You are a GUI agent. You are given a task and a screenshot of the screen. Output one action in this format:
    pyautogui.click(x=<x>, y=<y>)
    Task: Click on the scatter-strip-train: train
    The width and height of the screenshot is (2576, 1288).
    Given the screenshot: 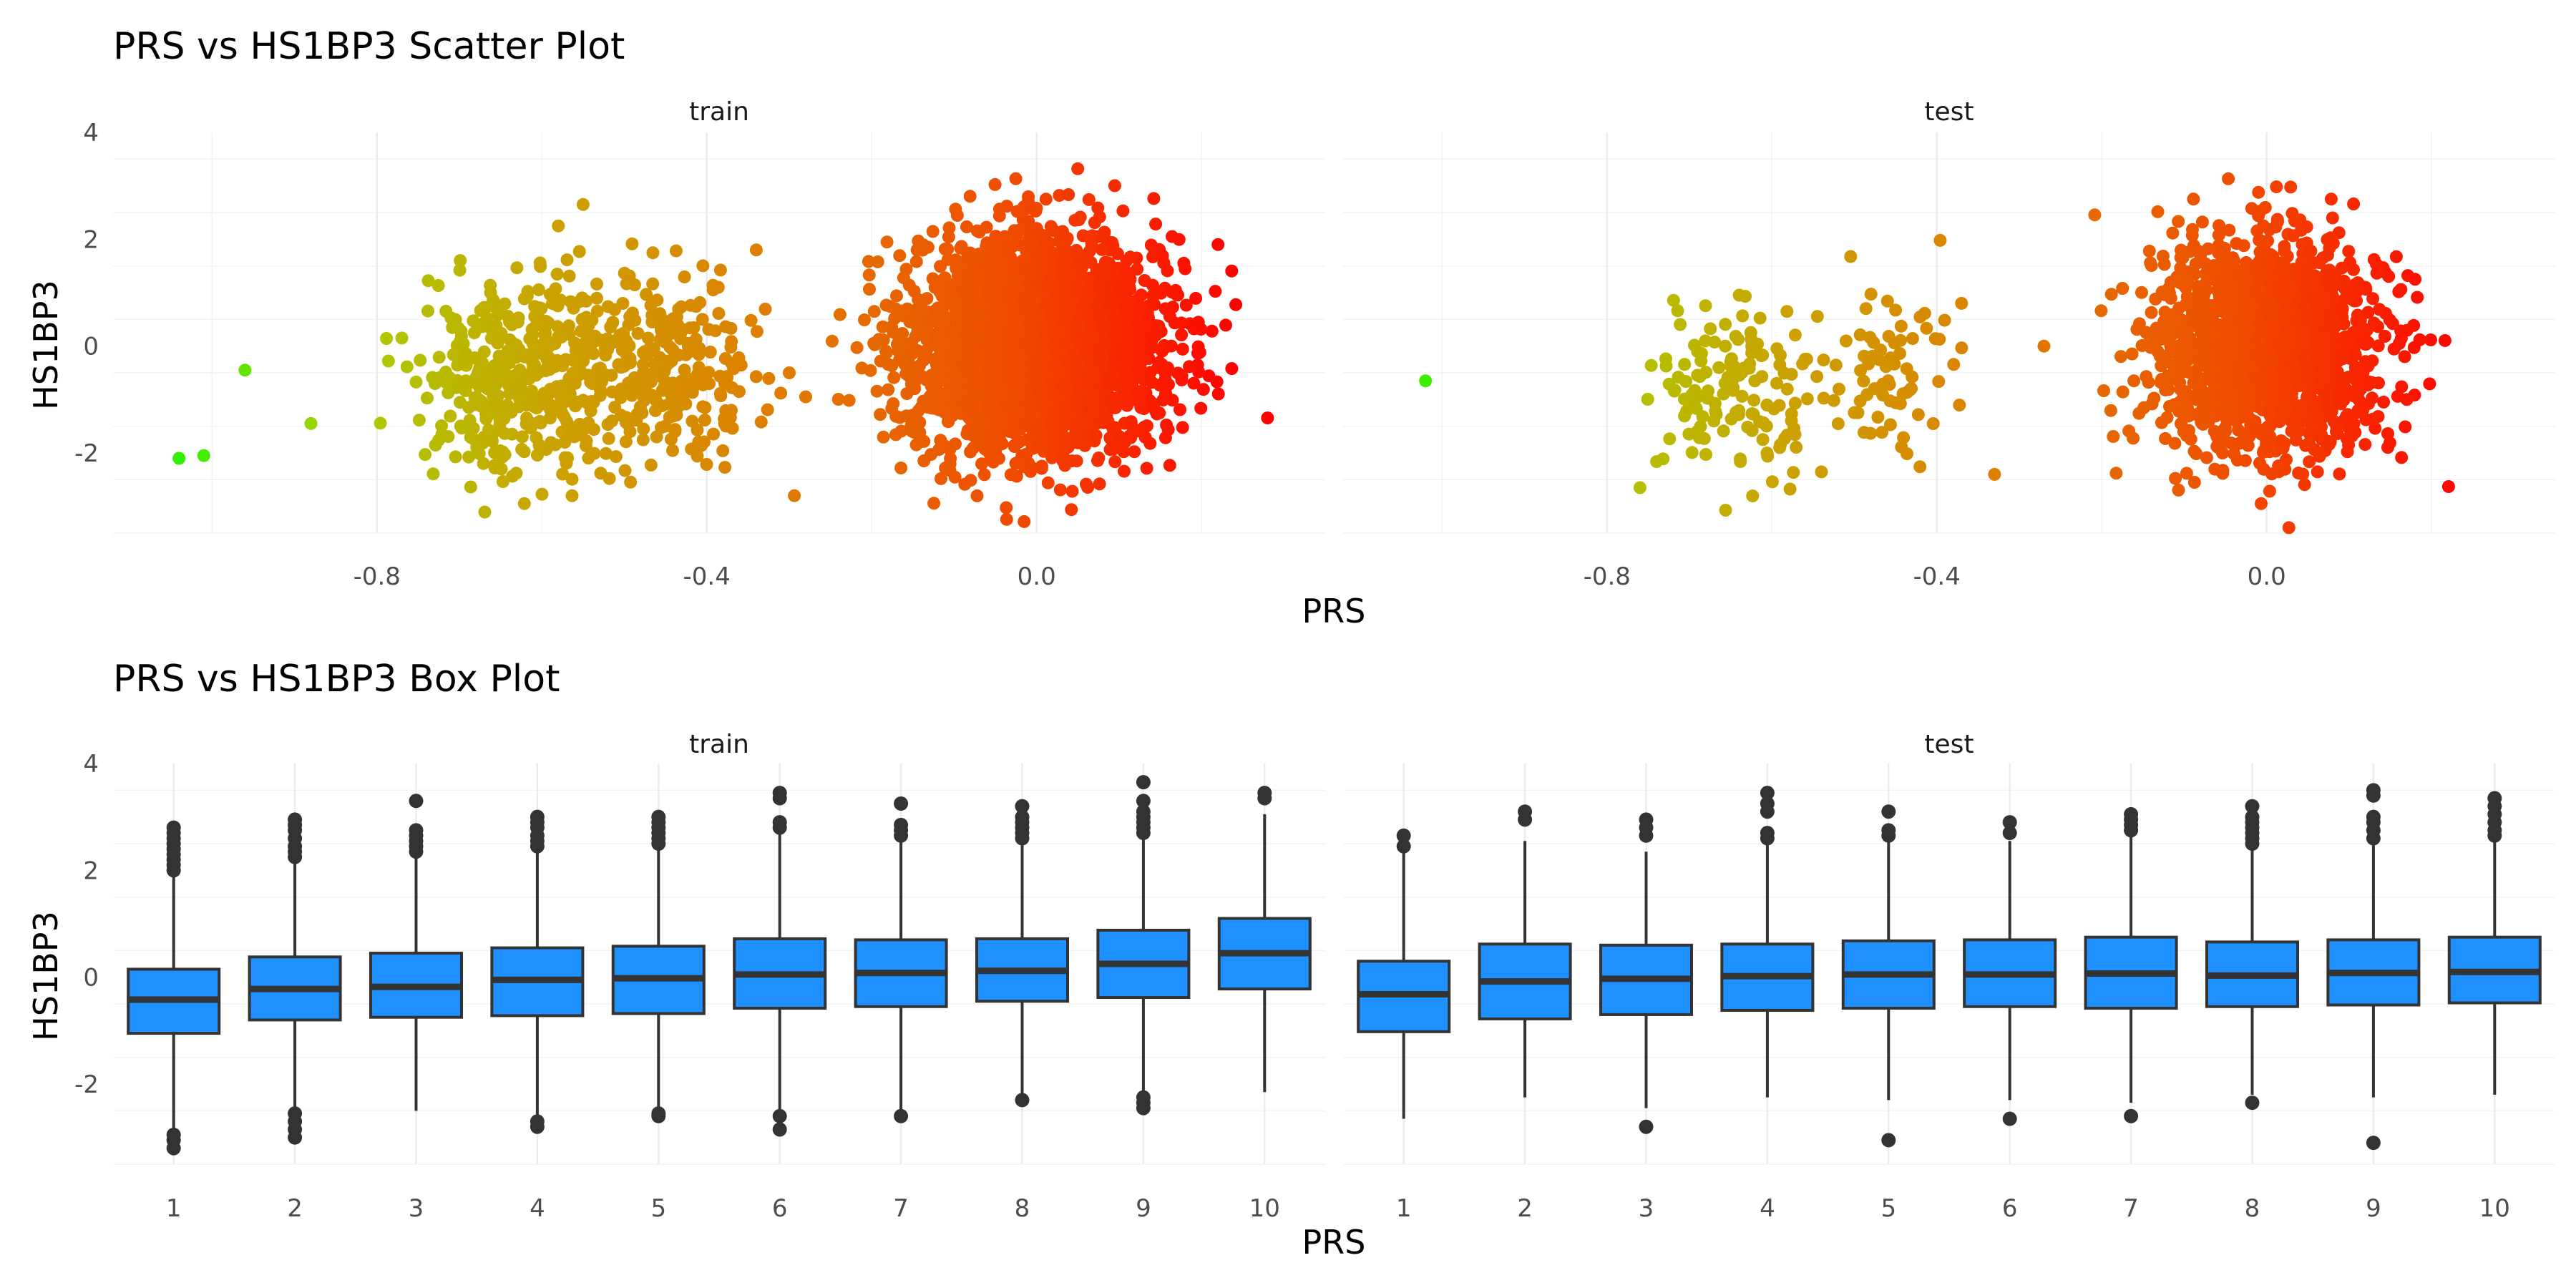 What is the action you would take?
    pyautogui.click(x=719, y=112)
    